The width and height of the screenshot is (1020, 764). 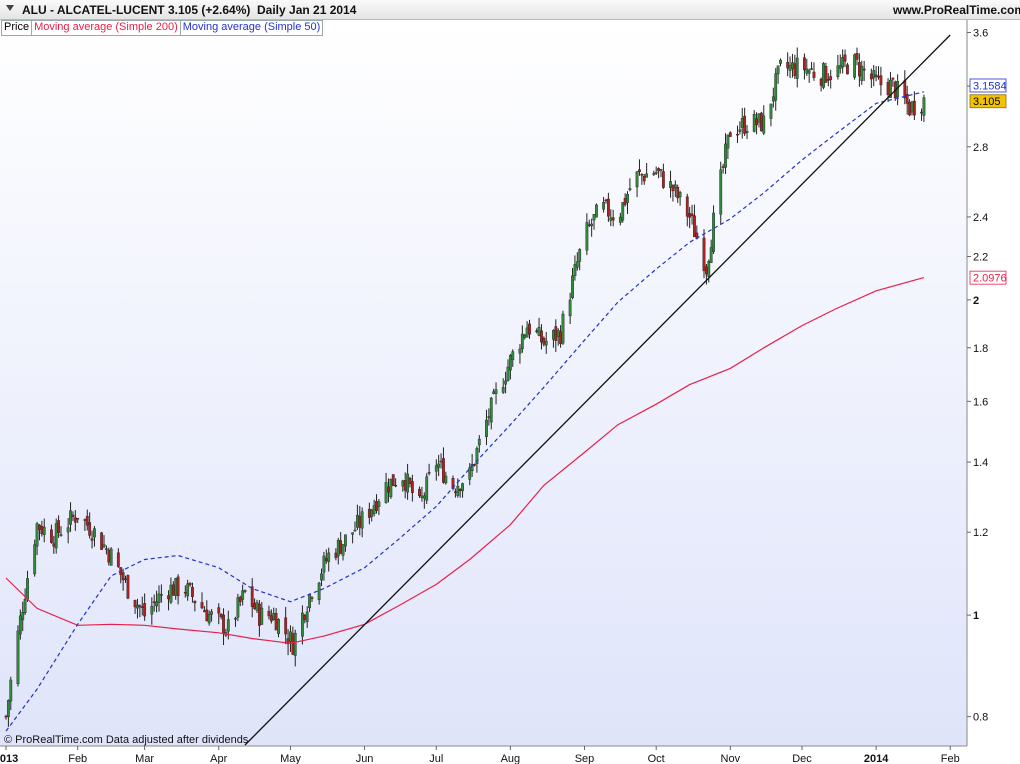 What do you see at coordinates (106, 28) in the screenshot?
I see `legend-ma200: Moving average (Simple 200)` at bounding box center [106, 28].